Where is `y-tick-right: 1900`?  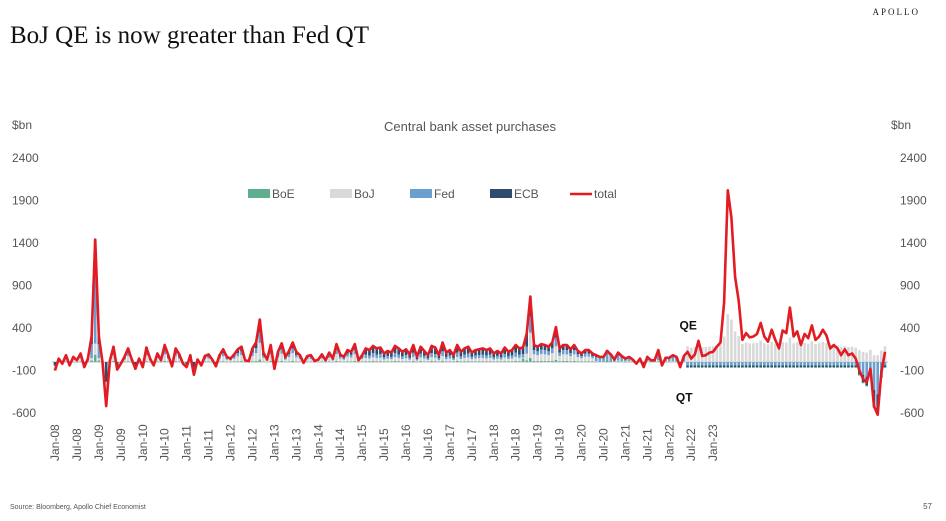
y-tick-right: 1900 is located at coordinates (913, 201).